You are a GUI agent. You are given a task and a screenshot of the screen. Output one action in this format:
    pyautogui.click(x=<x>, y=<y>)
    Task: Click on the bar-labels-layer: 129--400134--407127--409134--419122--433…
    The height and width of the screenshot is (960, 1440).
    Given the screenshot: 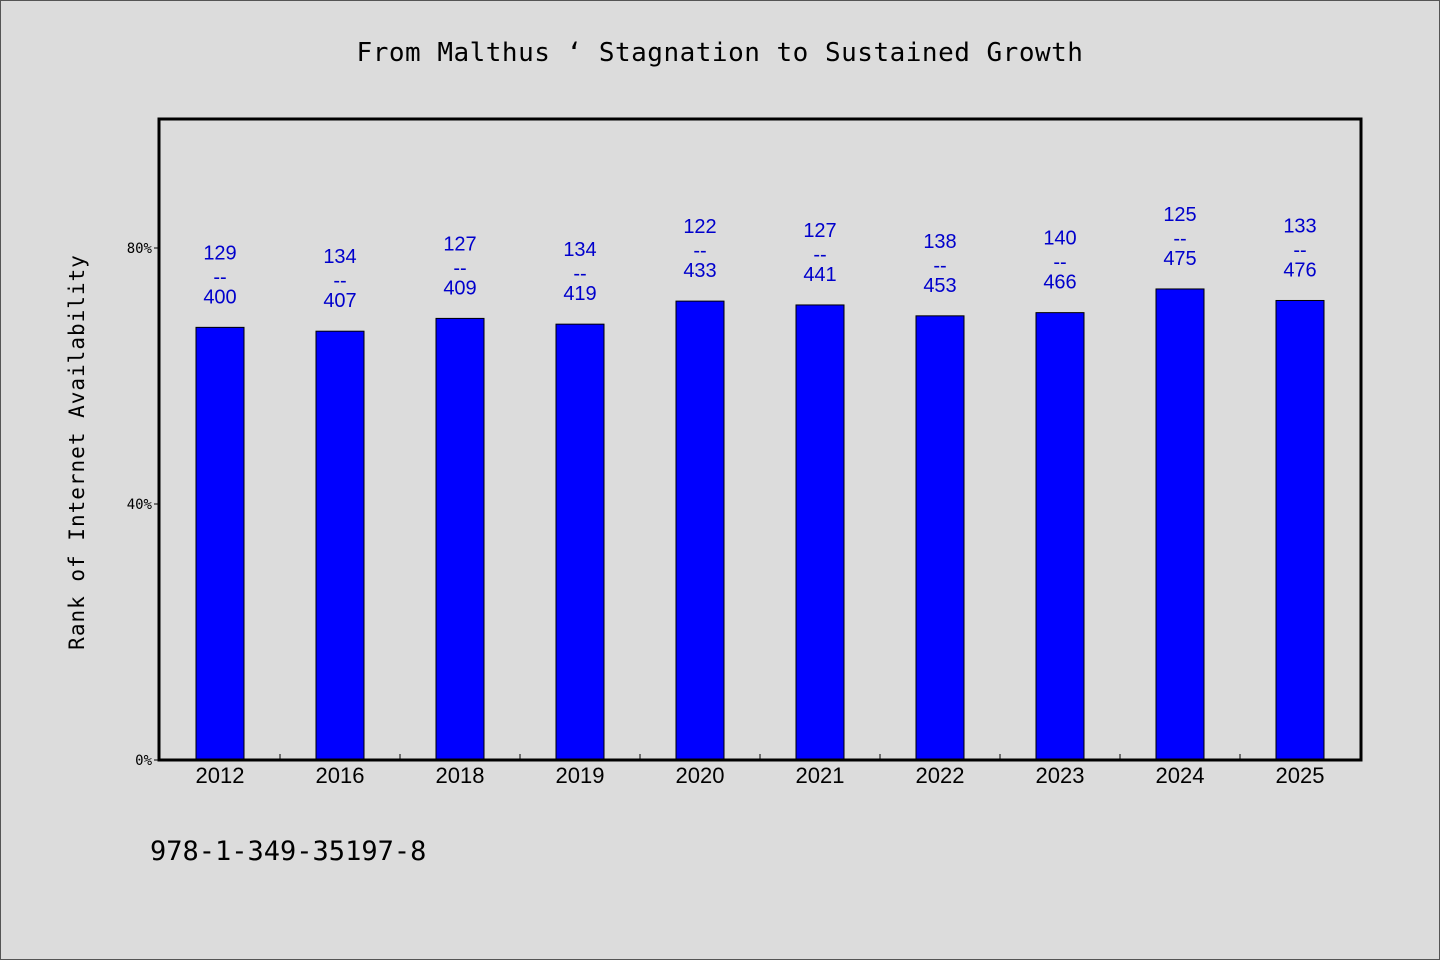 What is the action you would take?
    pyautogui.click(x=759, y=258)
    